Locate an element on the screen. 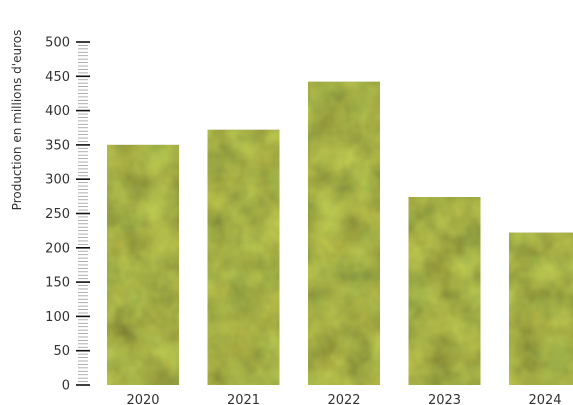  bar-2024 is located at coordinates (541, 308).